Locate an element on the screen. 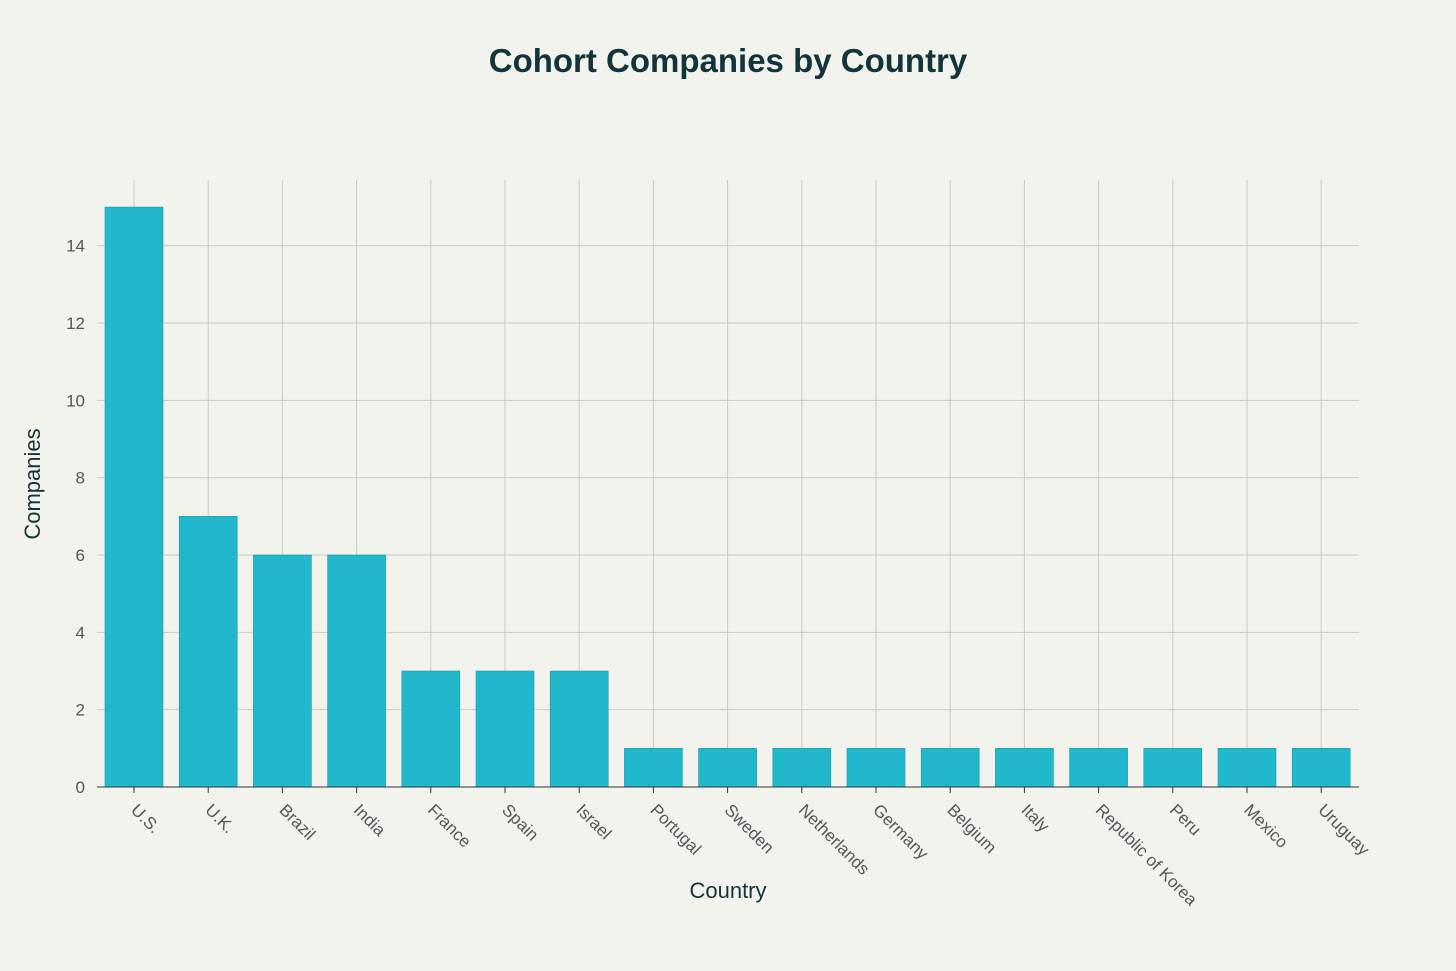 The width and height of the screenshot is (1456, 971). x-tick-label: India is located at coordinates (370, 820).